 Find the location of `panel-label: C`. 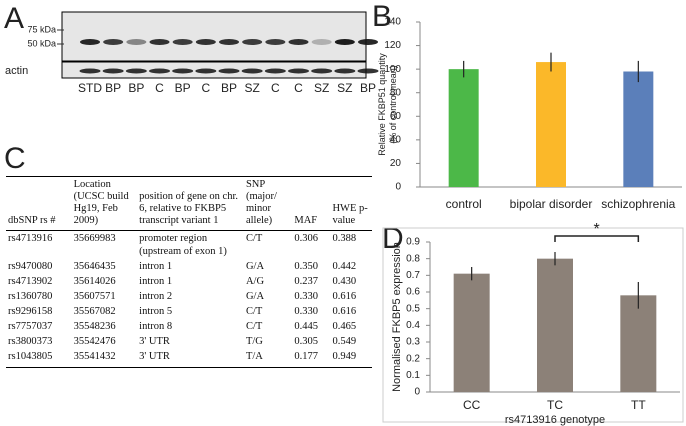

panel-label: C is located at coordinates (15, 158).